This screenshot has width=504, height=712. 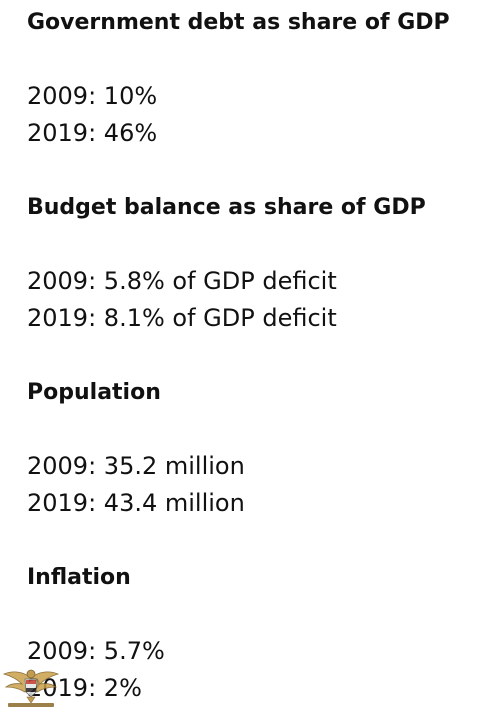 What do you see at coordinates (238, 22) in the screenshot?
I see `section-heading: Government debt as share of GDP` at bounding box center [238, 22].